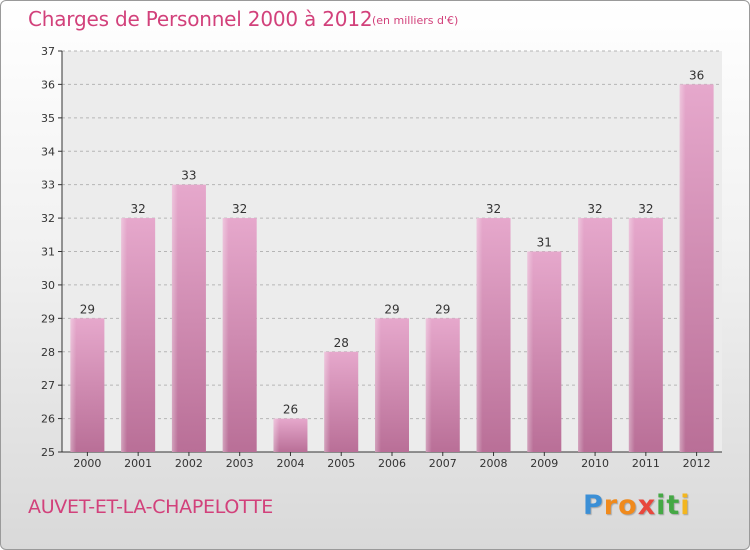 The height and width of the screenshot is (550, 750). Describe the element at coordinates (48, 185) in the screenshot. I see `y-tick-label: 33` at that location.